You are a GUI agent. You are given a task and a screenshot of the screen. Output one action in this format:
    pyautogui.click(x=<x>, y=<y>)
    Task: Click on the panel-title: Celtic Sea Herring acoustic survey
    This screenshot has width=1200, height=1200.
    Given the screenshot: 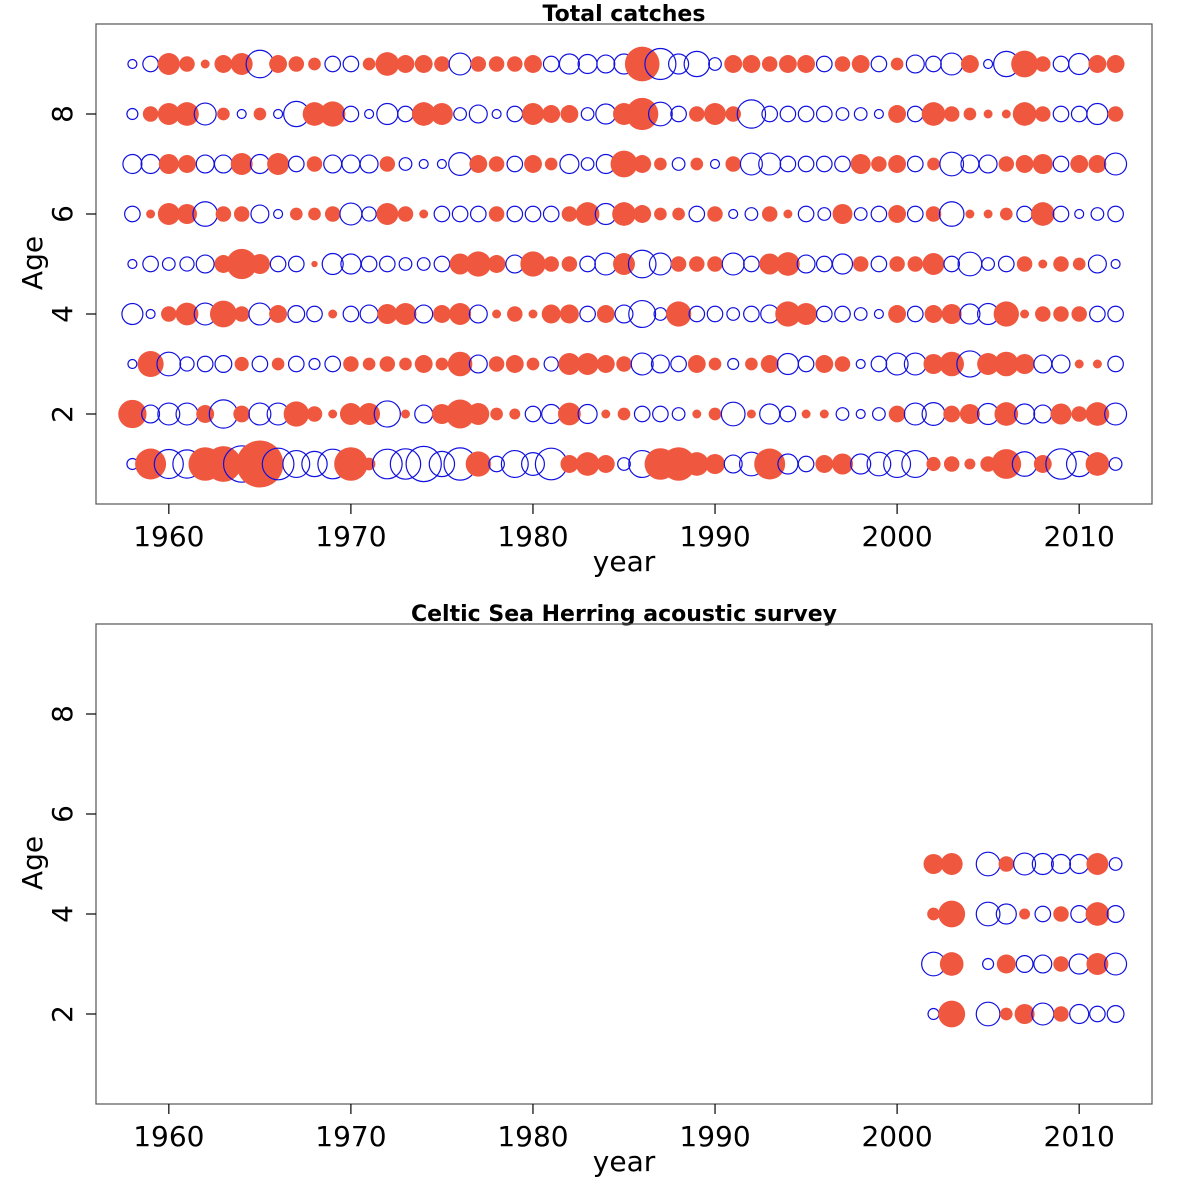 What is the action you would take?
    pyautogui.click(x=624, y=614)
    